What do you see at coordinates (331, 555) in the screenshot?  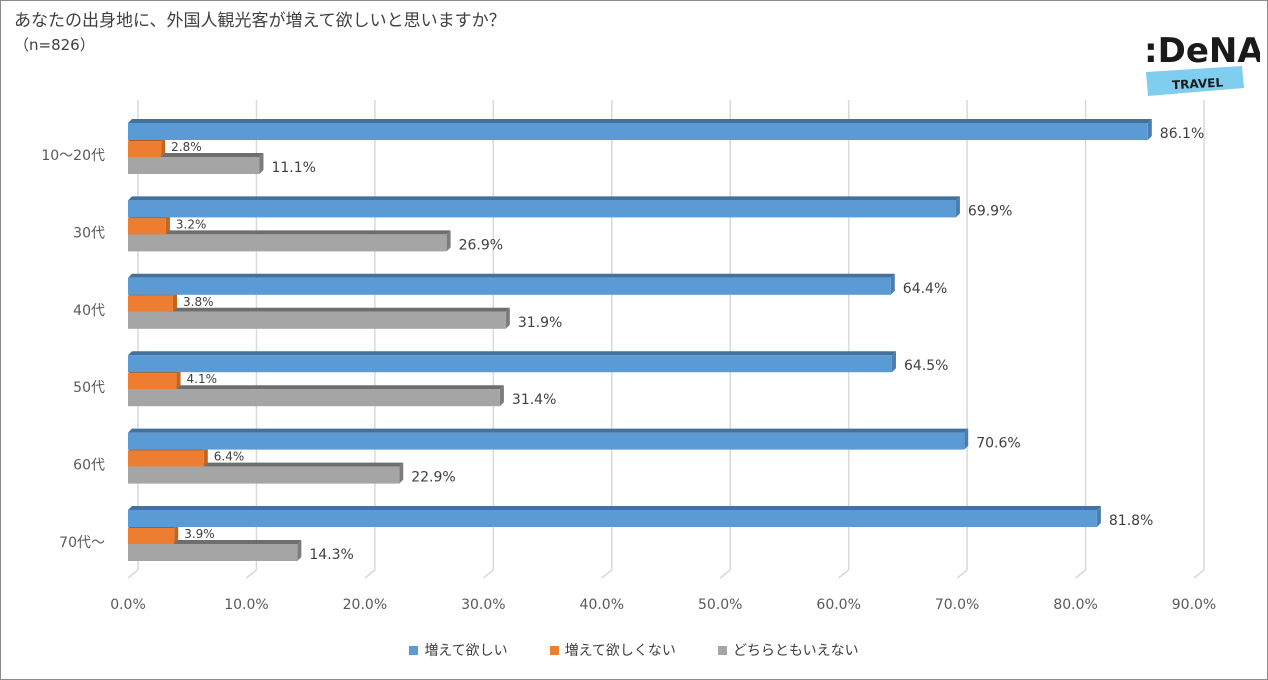 I see `data-label: 14.3%` at bounding box center [331, 555].